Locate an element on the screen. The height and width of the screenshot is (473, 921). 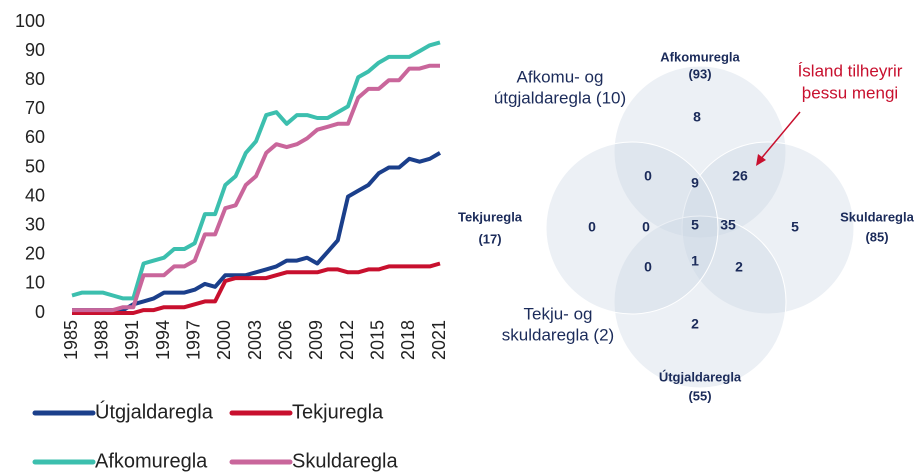
x-tick-label: 1988 is located at coordinates (101, 340).